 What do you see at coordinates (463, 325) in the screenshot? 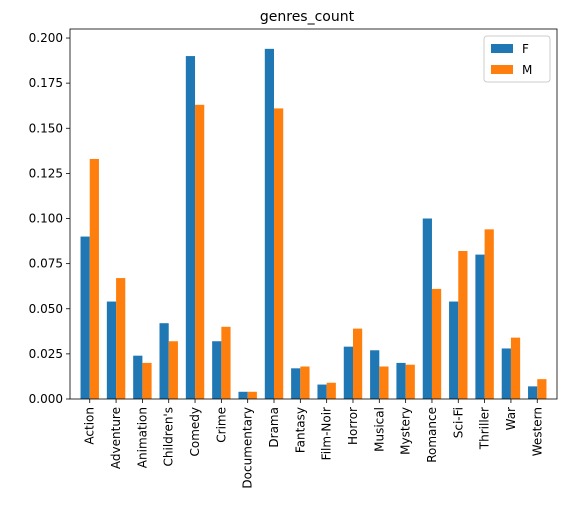
I see `bar-M-sci-fi` at bounding box center [463, 325].